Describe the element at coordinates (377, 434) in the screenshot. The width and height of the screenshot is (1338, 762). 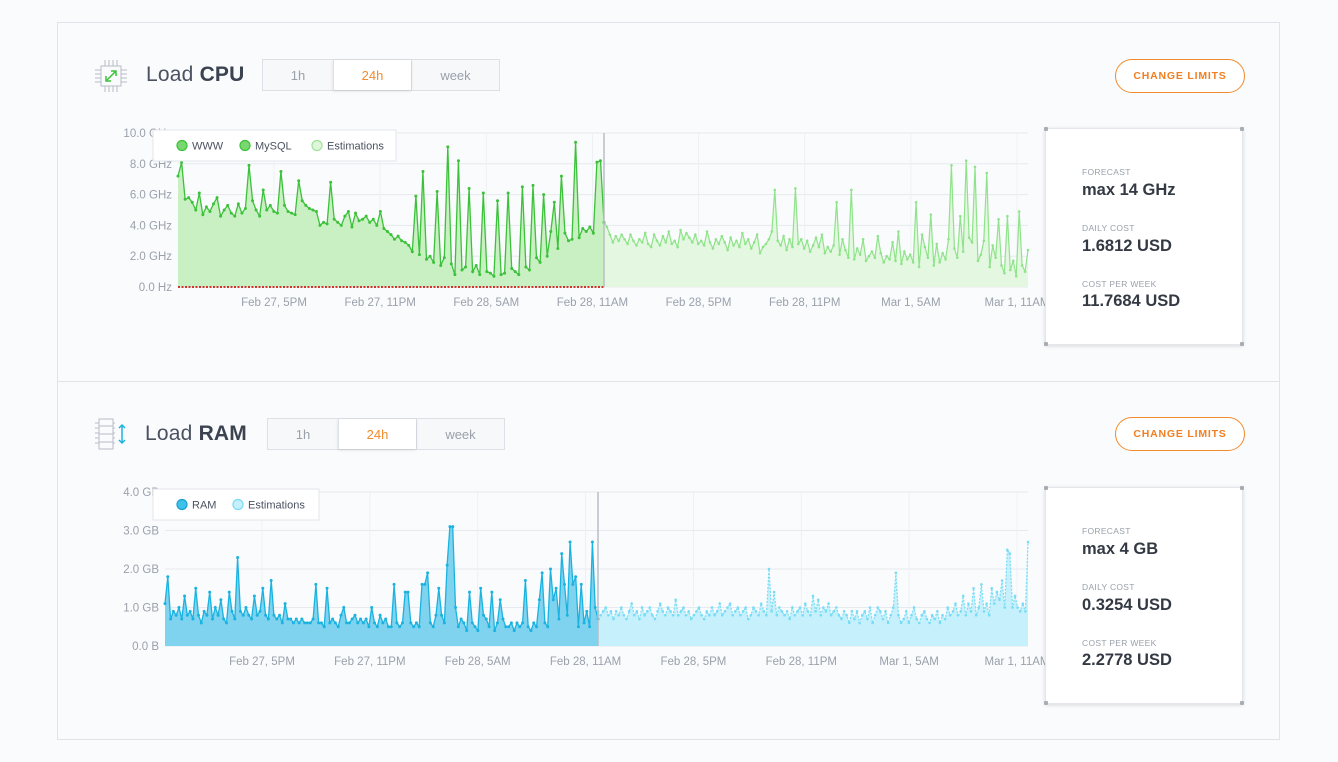
I see `ram-tab-24h: 24h` at that location.